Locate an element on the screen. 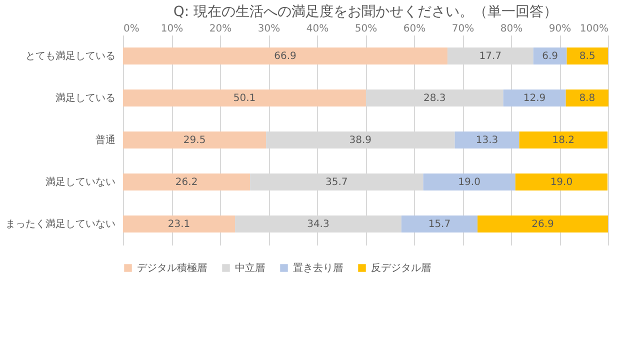  x-tick-label: 30% is located at coordinates (269, 29).